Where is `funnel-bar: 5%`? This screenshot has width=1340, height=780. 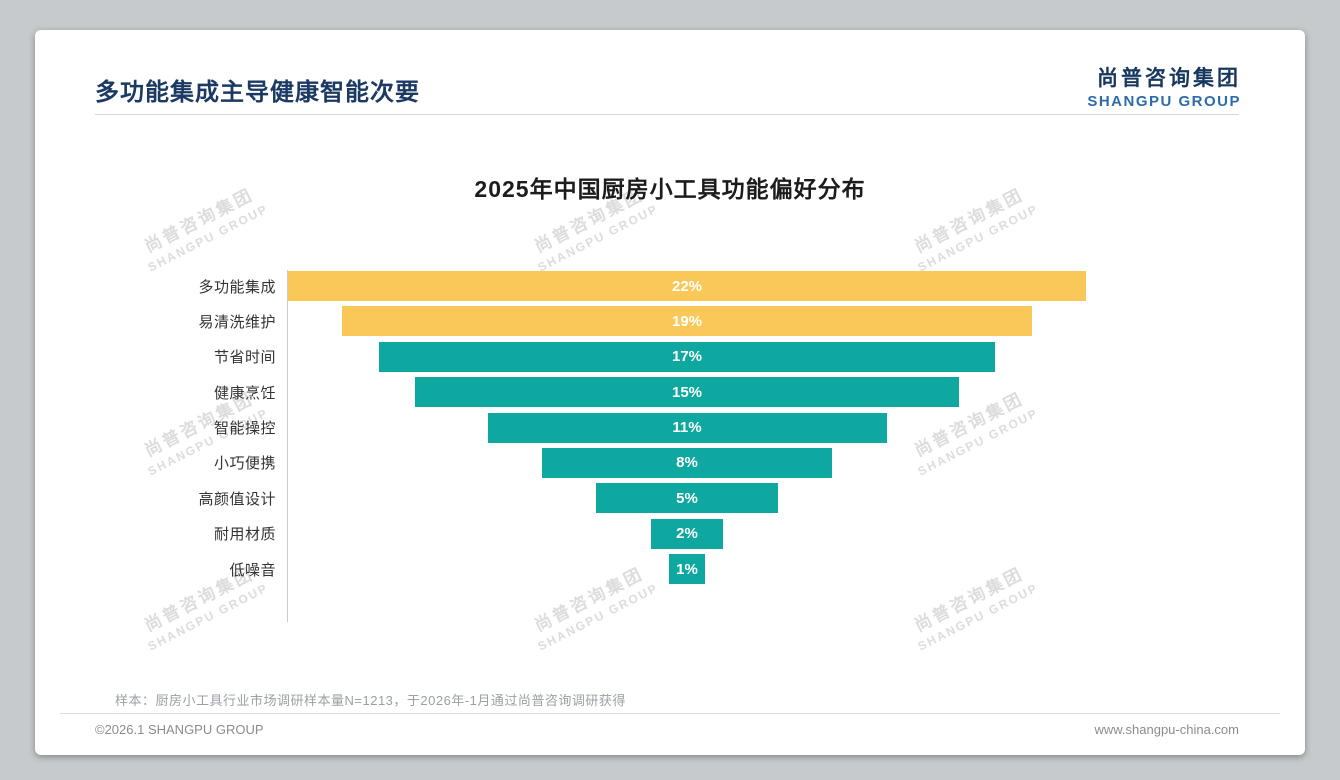
funnel-bar: 5% is located at coordinates (687, 498).